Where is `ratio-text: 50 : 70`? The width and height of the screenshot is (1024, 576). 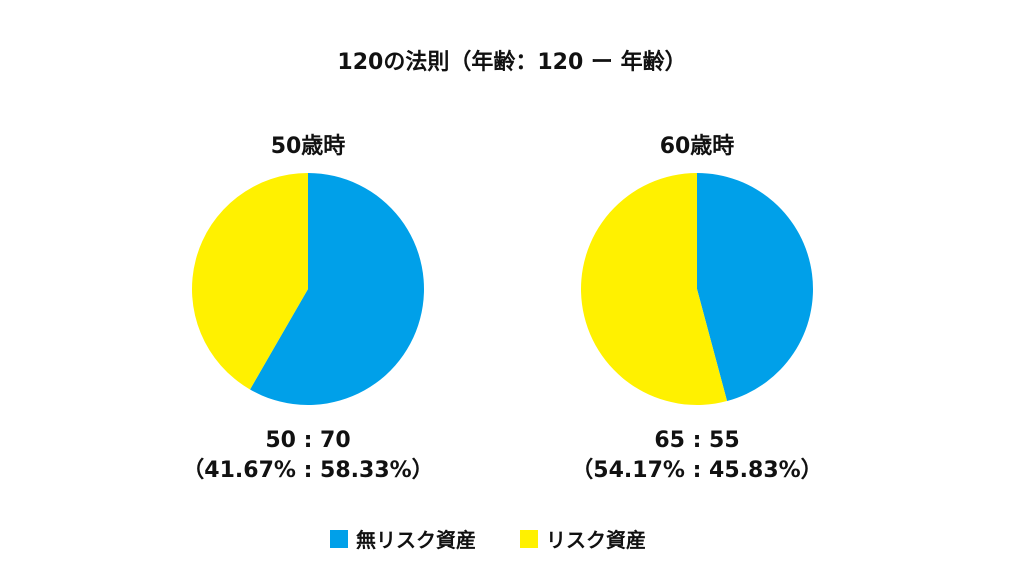 ratio-text: 50 : 70 is located at coordinates (308, 440).